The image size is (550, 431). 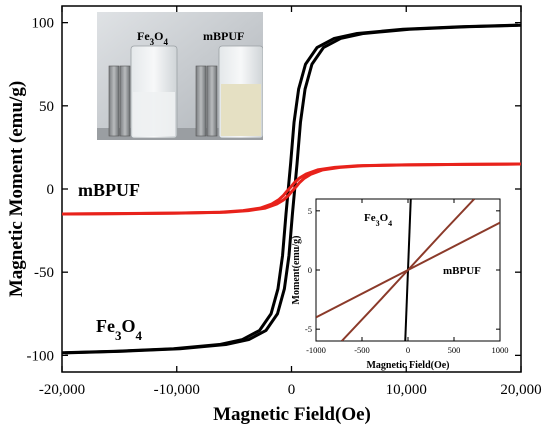 What do you see at coordinates (378, 220) in the screenshot?
I see `inset-fe3o4-label: Fe3O4` at bounding box center [378, 220].